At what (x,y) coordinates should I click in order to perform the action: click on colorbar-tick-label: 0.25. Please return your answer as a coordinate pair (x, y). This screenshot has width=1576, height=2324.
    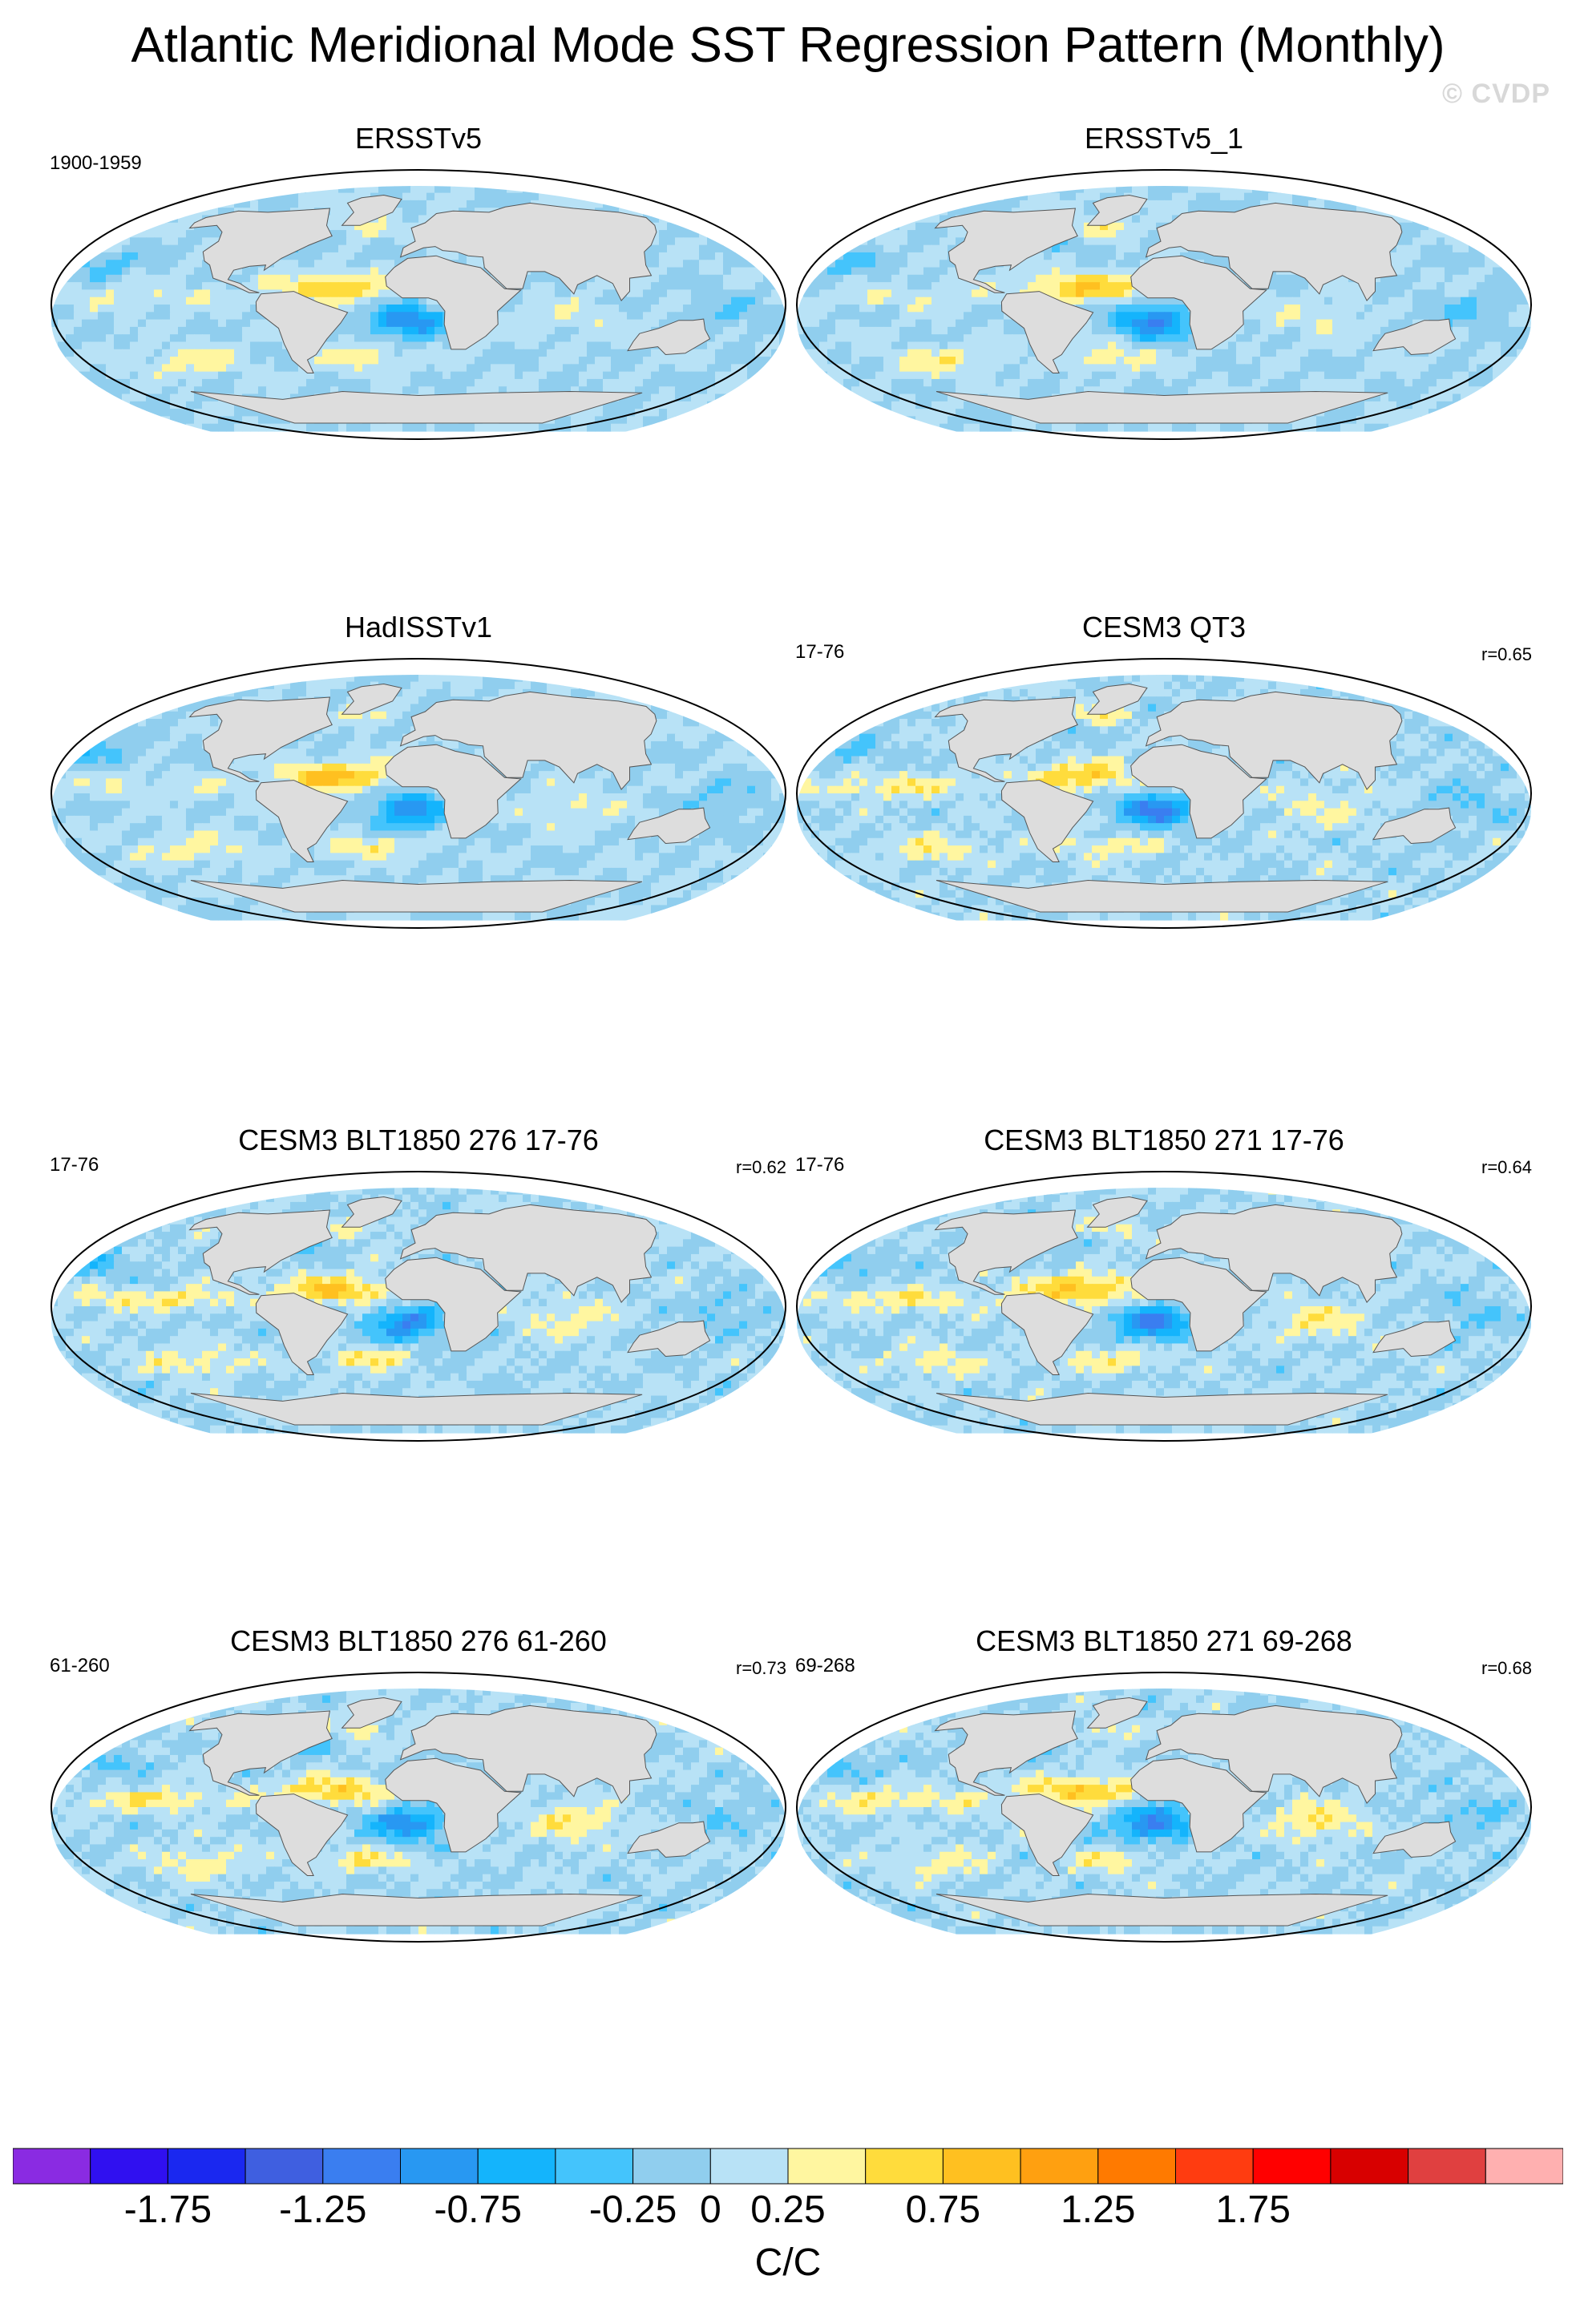
    Looking at the image, I should click on (788, 2210).